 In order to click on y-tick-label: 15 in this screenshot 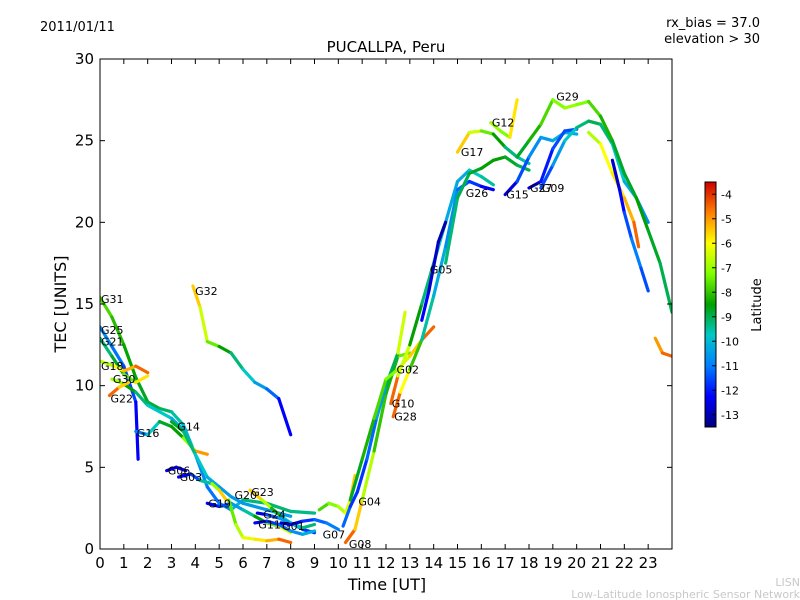, I will do `click(84, 304)`.